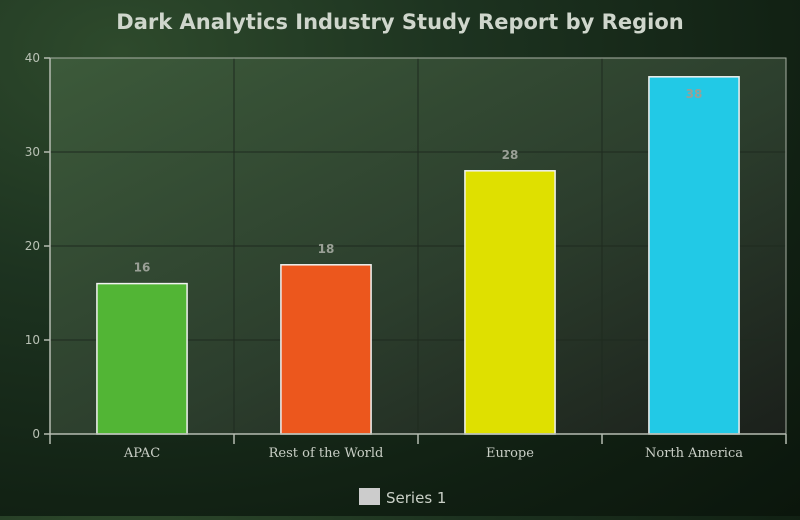 Image resolution: width=800 pixels, height=520 pixels. Describe the element at coordinates (326, 453) in the screenshot. I see `x-tick-label-1: Rest of the World` at that location.